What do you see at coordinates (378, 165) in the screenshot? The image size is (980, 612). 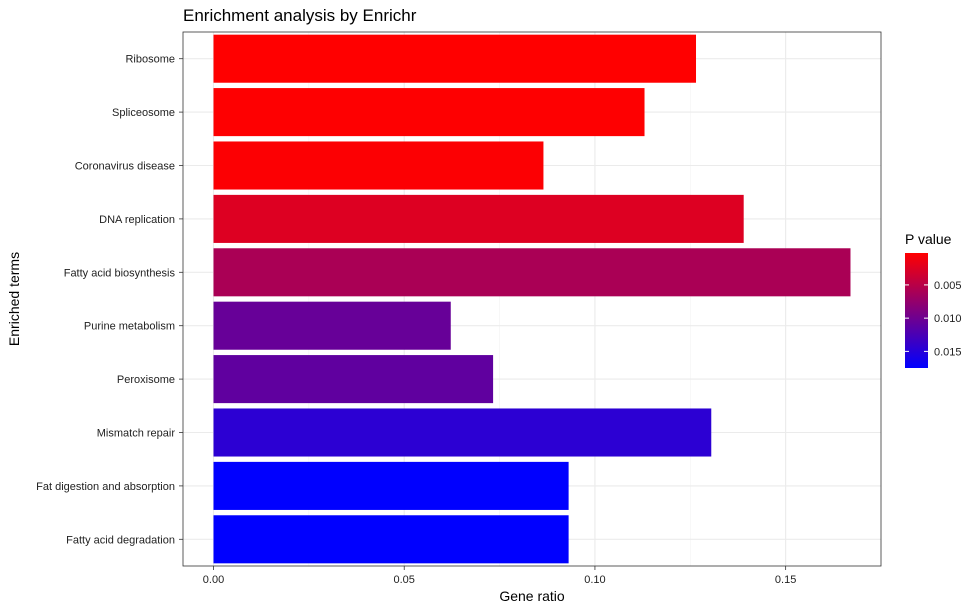 I see `bar-coronavirus-disease` at bounding box center [378, 165].